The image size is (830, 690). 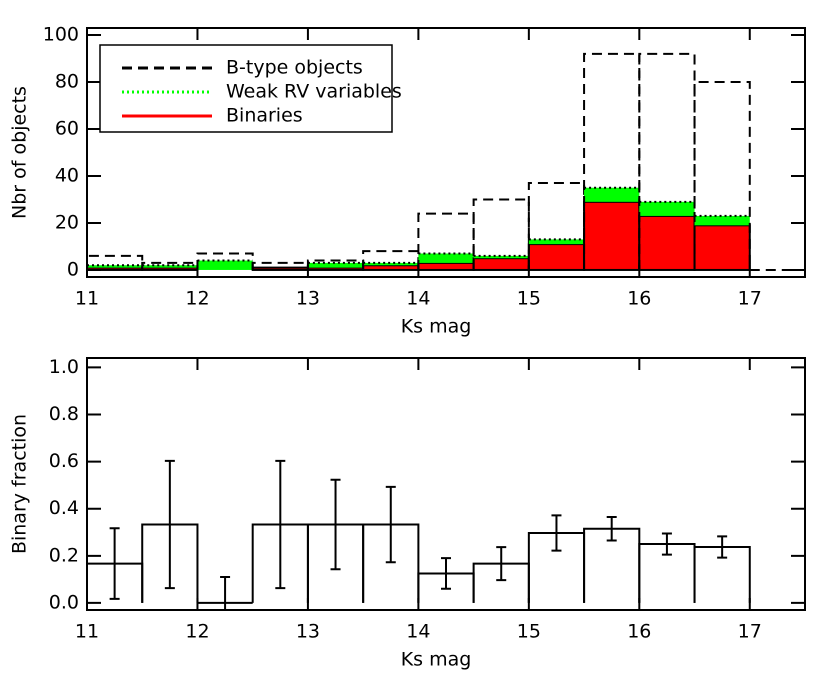 What do you see at coordinates (64, 367) in the screenshot?
I see `y-tick-label: 1.0` at bounding box center [64, 367].